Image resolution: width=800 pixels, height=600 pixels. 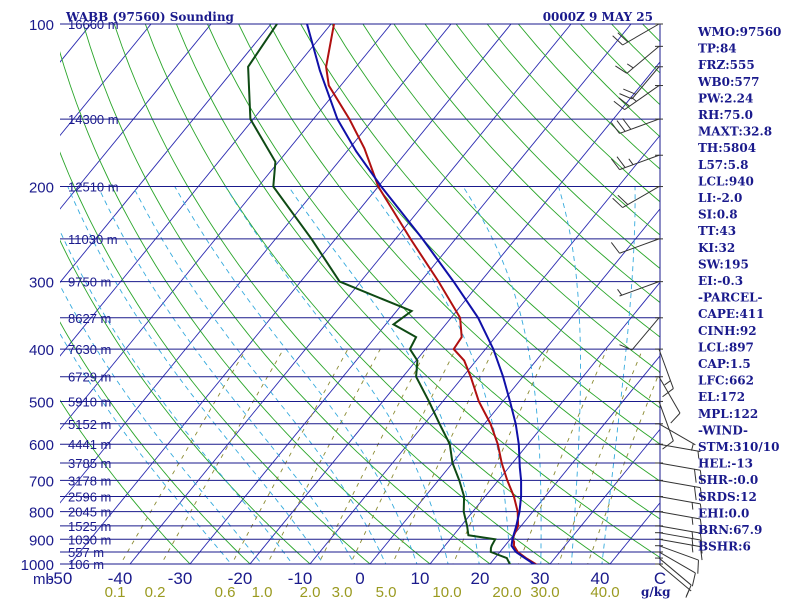 I want to click on pressure-tick-label: 200, so click(x=41, y=188).